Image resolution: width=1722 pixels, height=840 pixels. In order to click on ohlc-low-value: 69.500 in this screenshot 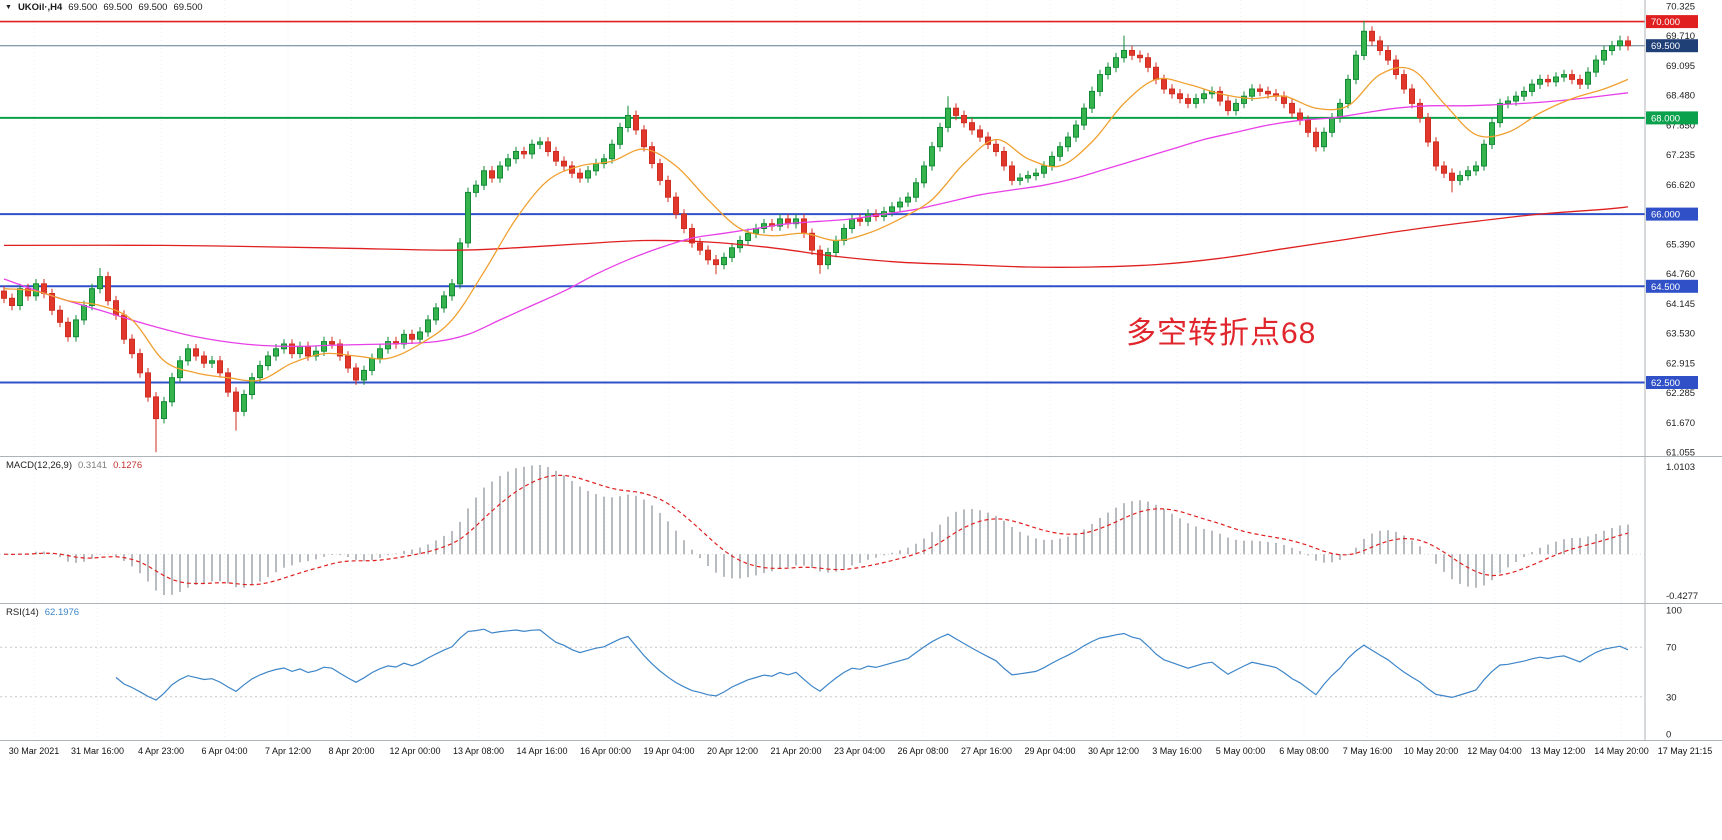, I will do `click(153, 7)`.